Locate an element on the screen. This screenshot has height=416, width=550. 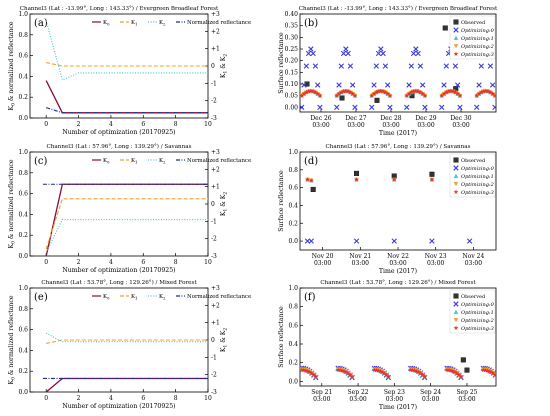
y-tick-label: 0.15 is located at coordinates (292, 72).